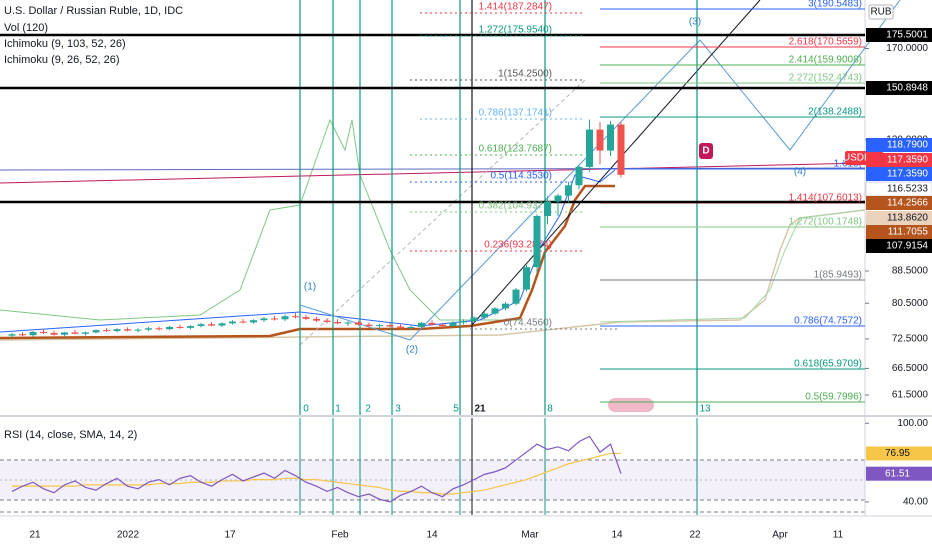  What do you see at coordinates (828, 364) in the screenshot?
I see `fib-label: 0.618(65.9709)` at bounding box center [828, 364].